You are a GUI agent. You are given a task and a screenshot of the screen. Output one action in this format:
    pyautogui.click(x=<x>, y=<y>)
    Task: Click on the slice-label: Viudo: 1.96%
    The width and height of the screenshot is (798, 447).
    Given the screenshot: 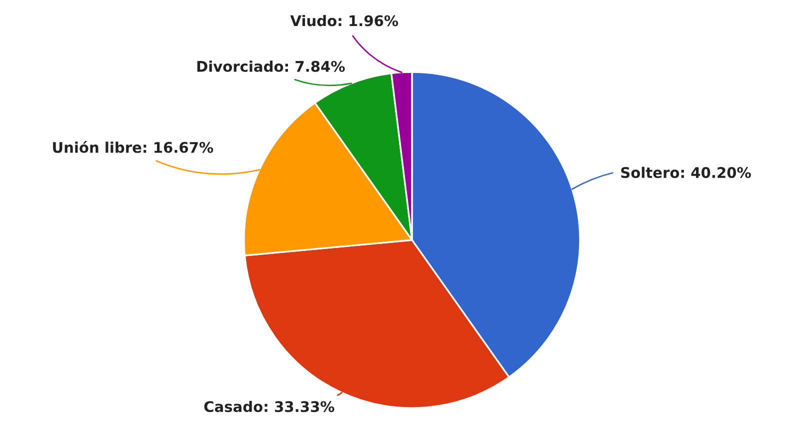 What is the action you would take?
    pyautogui.click(x=344, y=20)
    